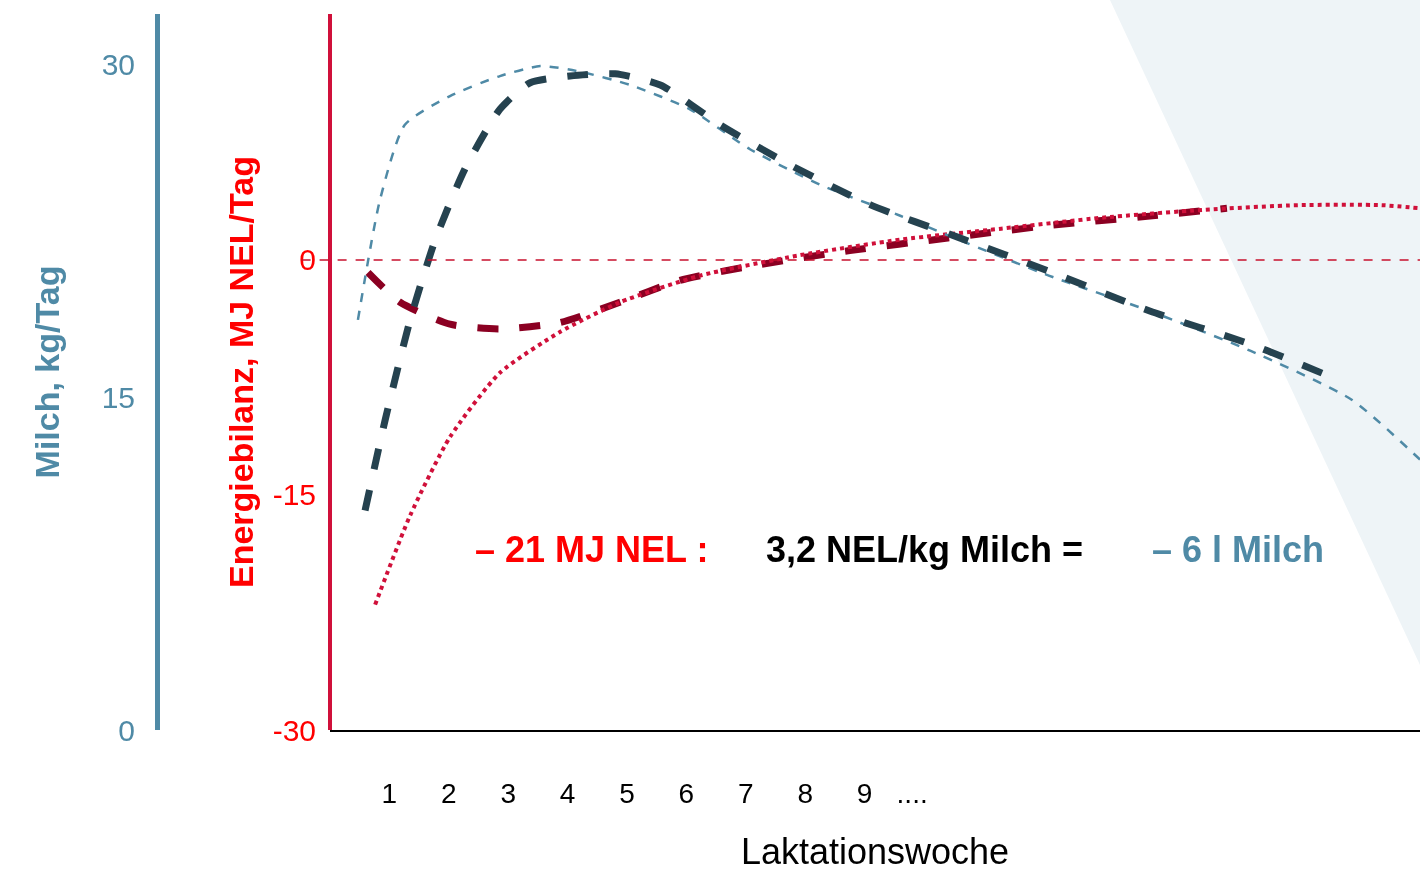 This screenshot has width=1420, height=875. Describe the element at coordinates (567, 794) in the screenshot. I see `x-tick-label: 4` at that location.